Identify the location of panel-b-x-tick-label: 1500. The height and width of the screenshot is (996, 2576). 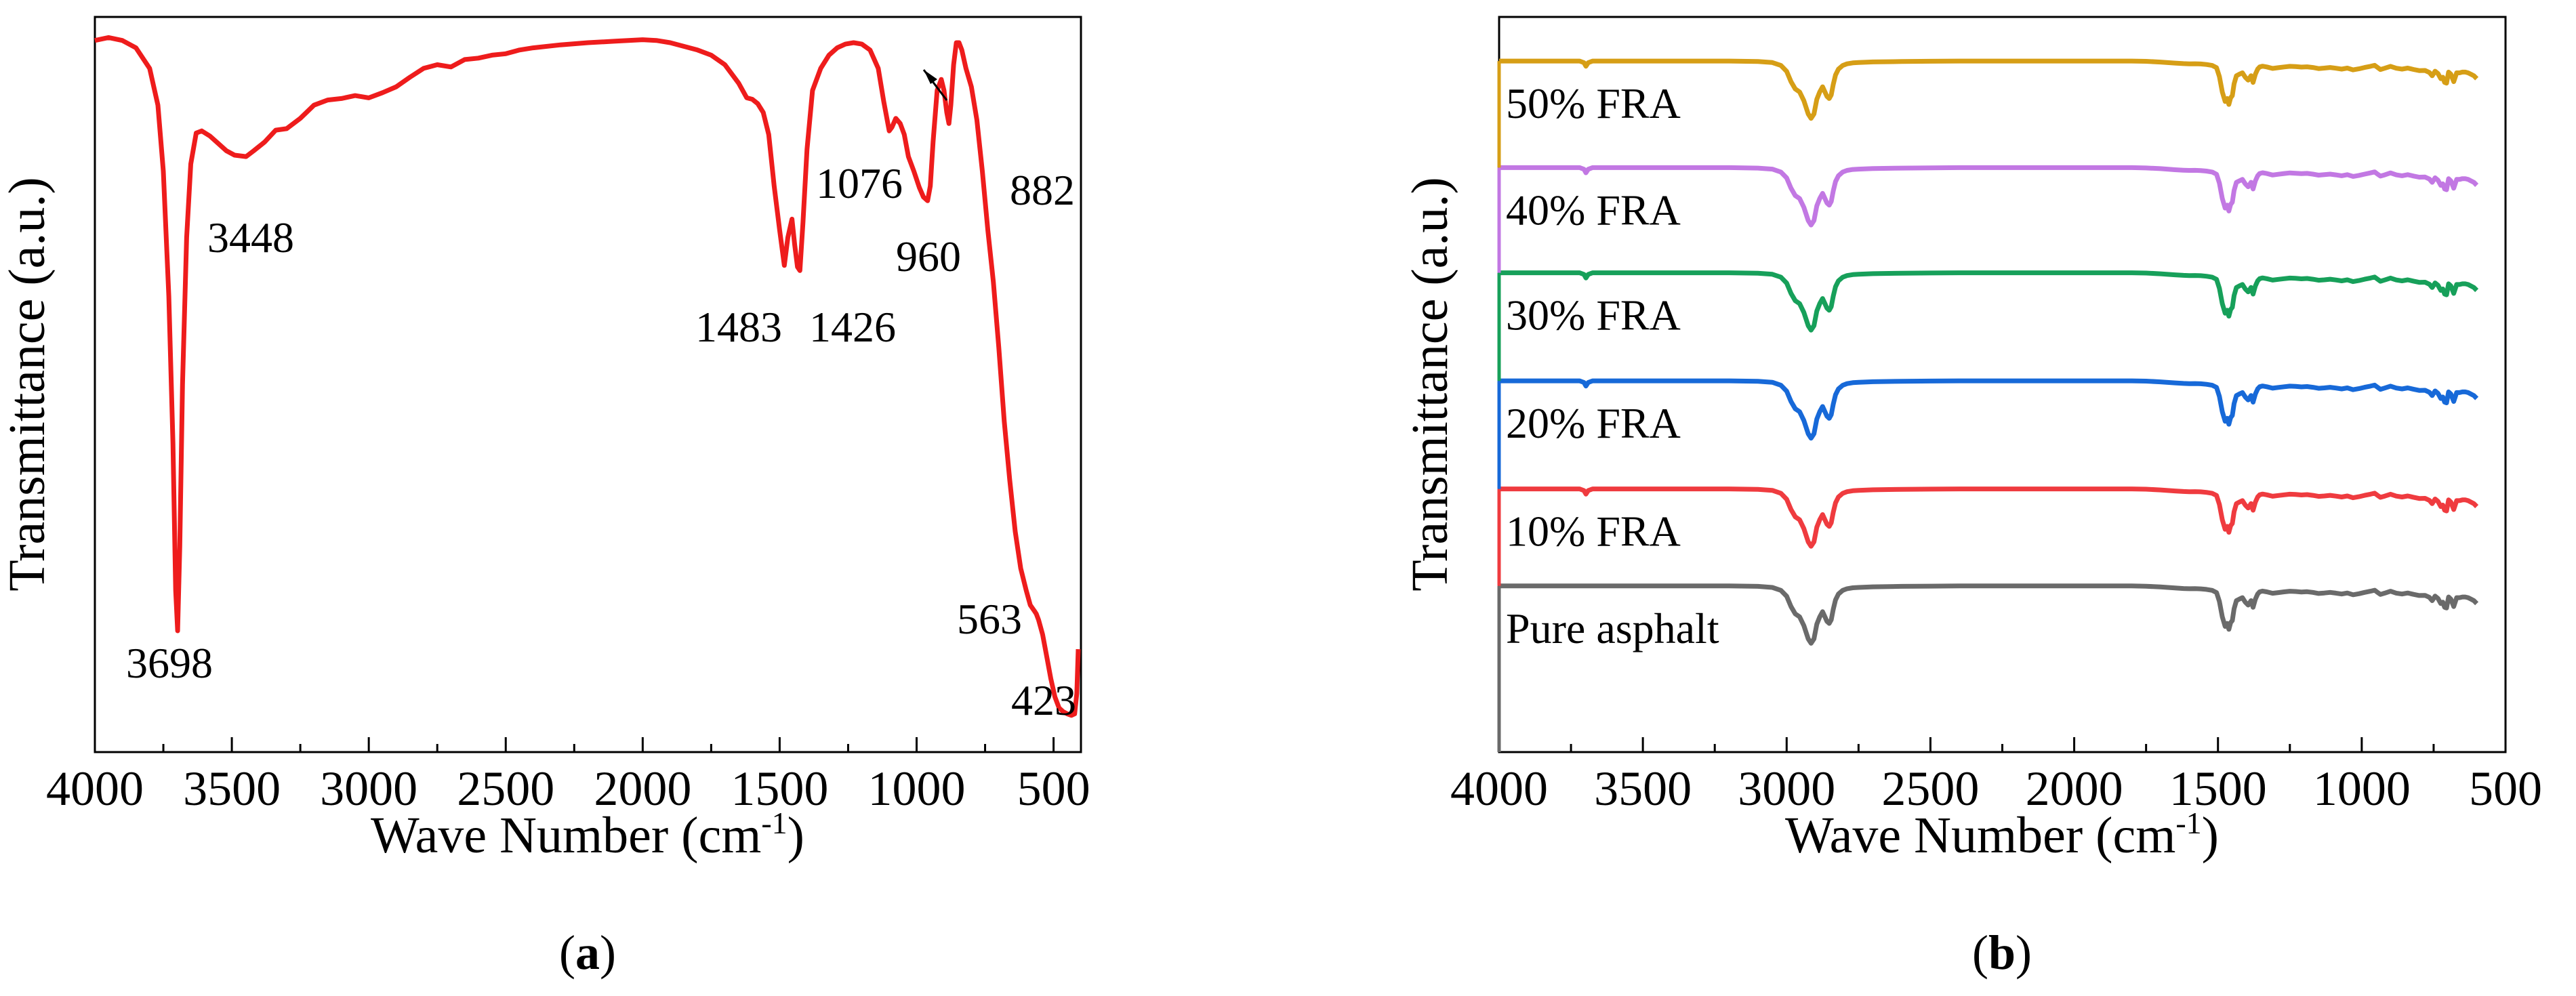
(2218, 789).